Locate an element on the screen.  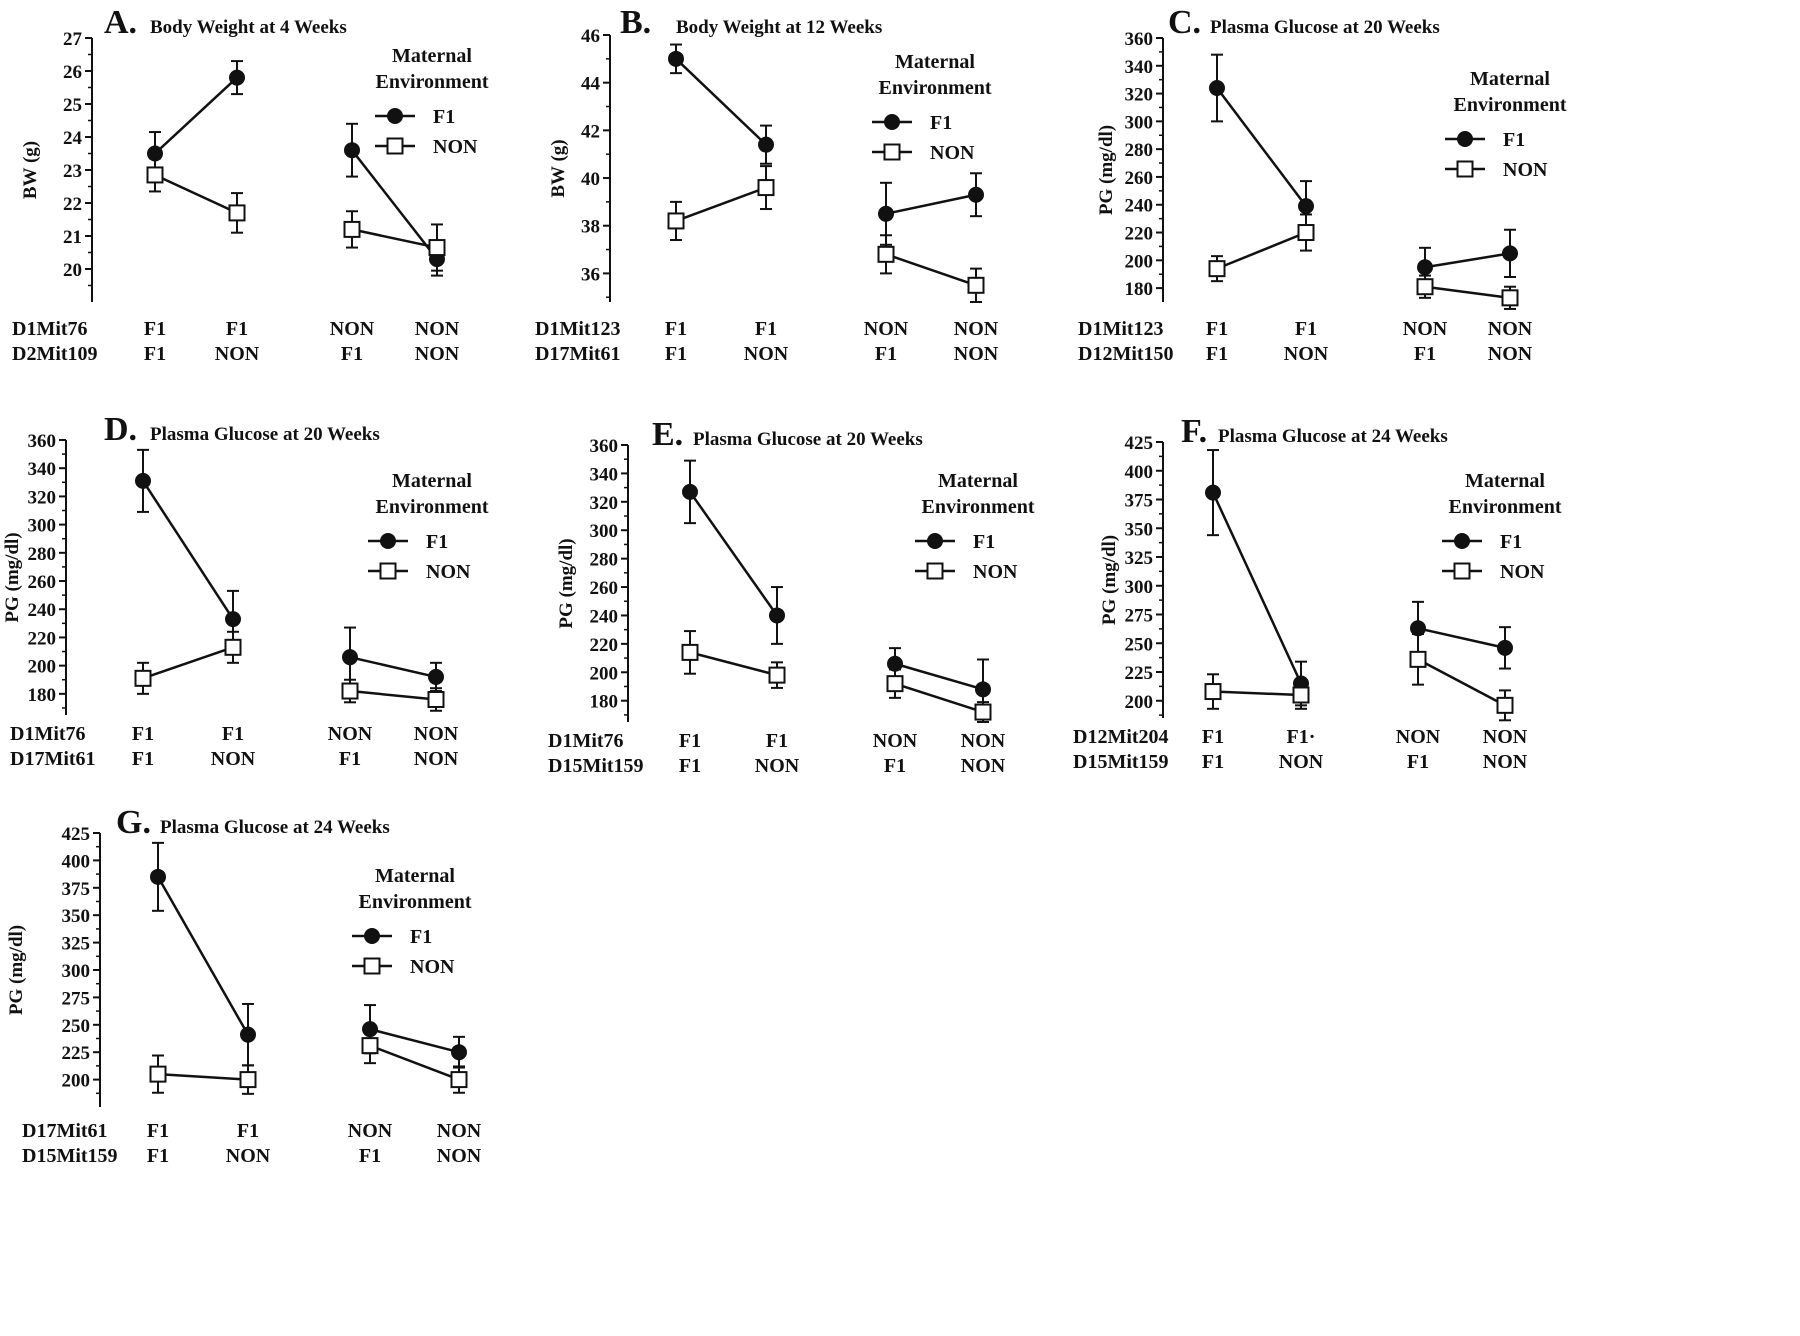
y-axis-label-c: PG (mg/dl) is located at coordinates (1106, 170).